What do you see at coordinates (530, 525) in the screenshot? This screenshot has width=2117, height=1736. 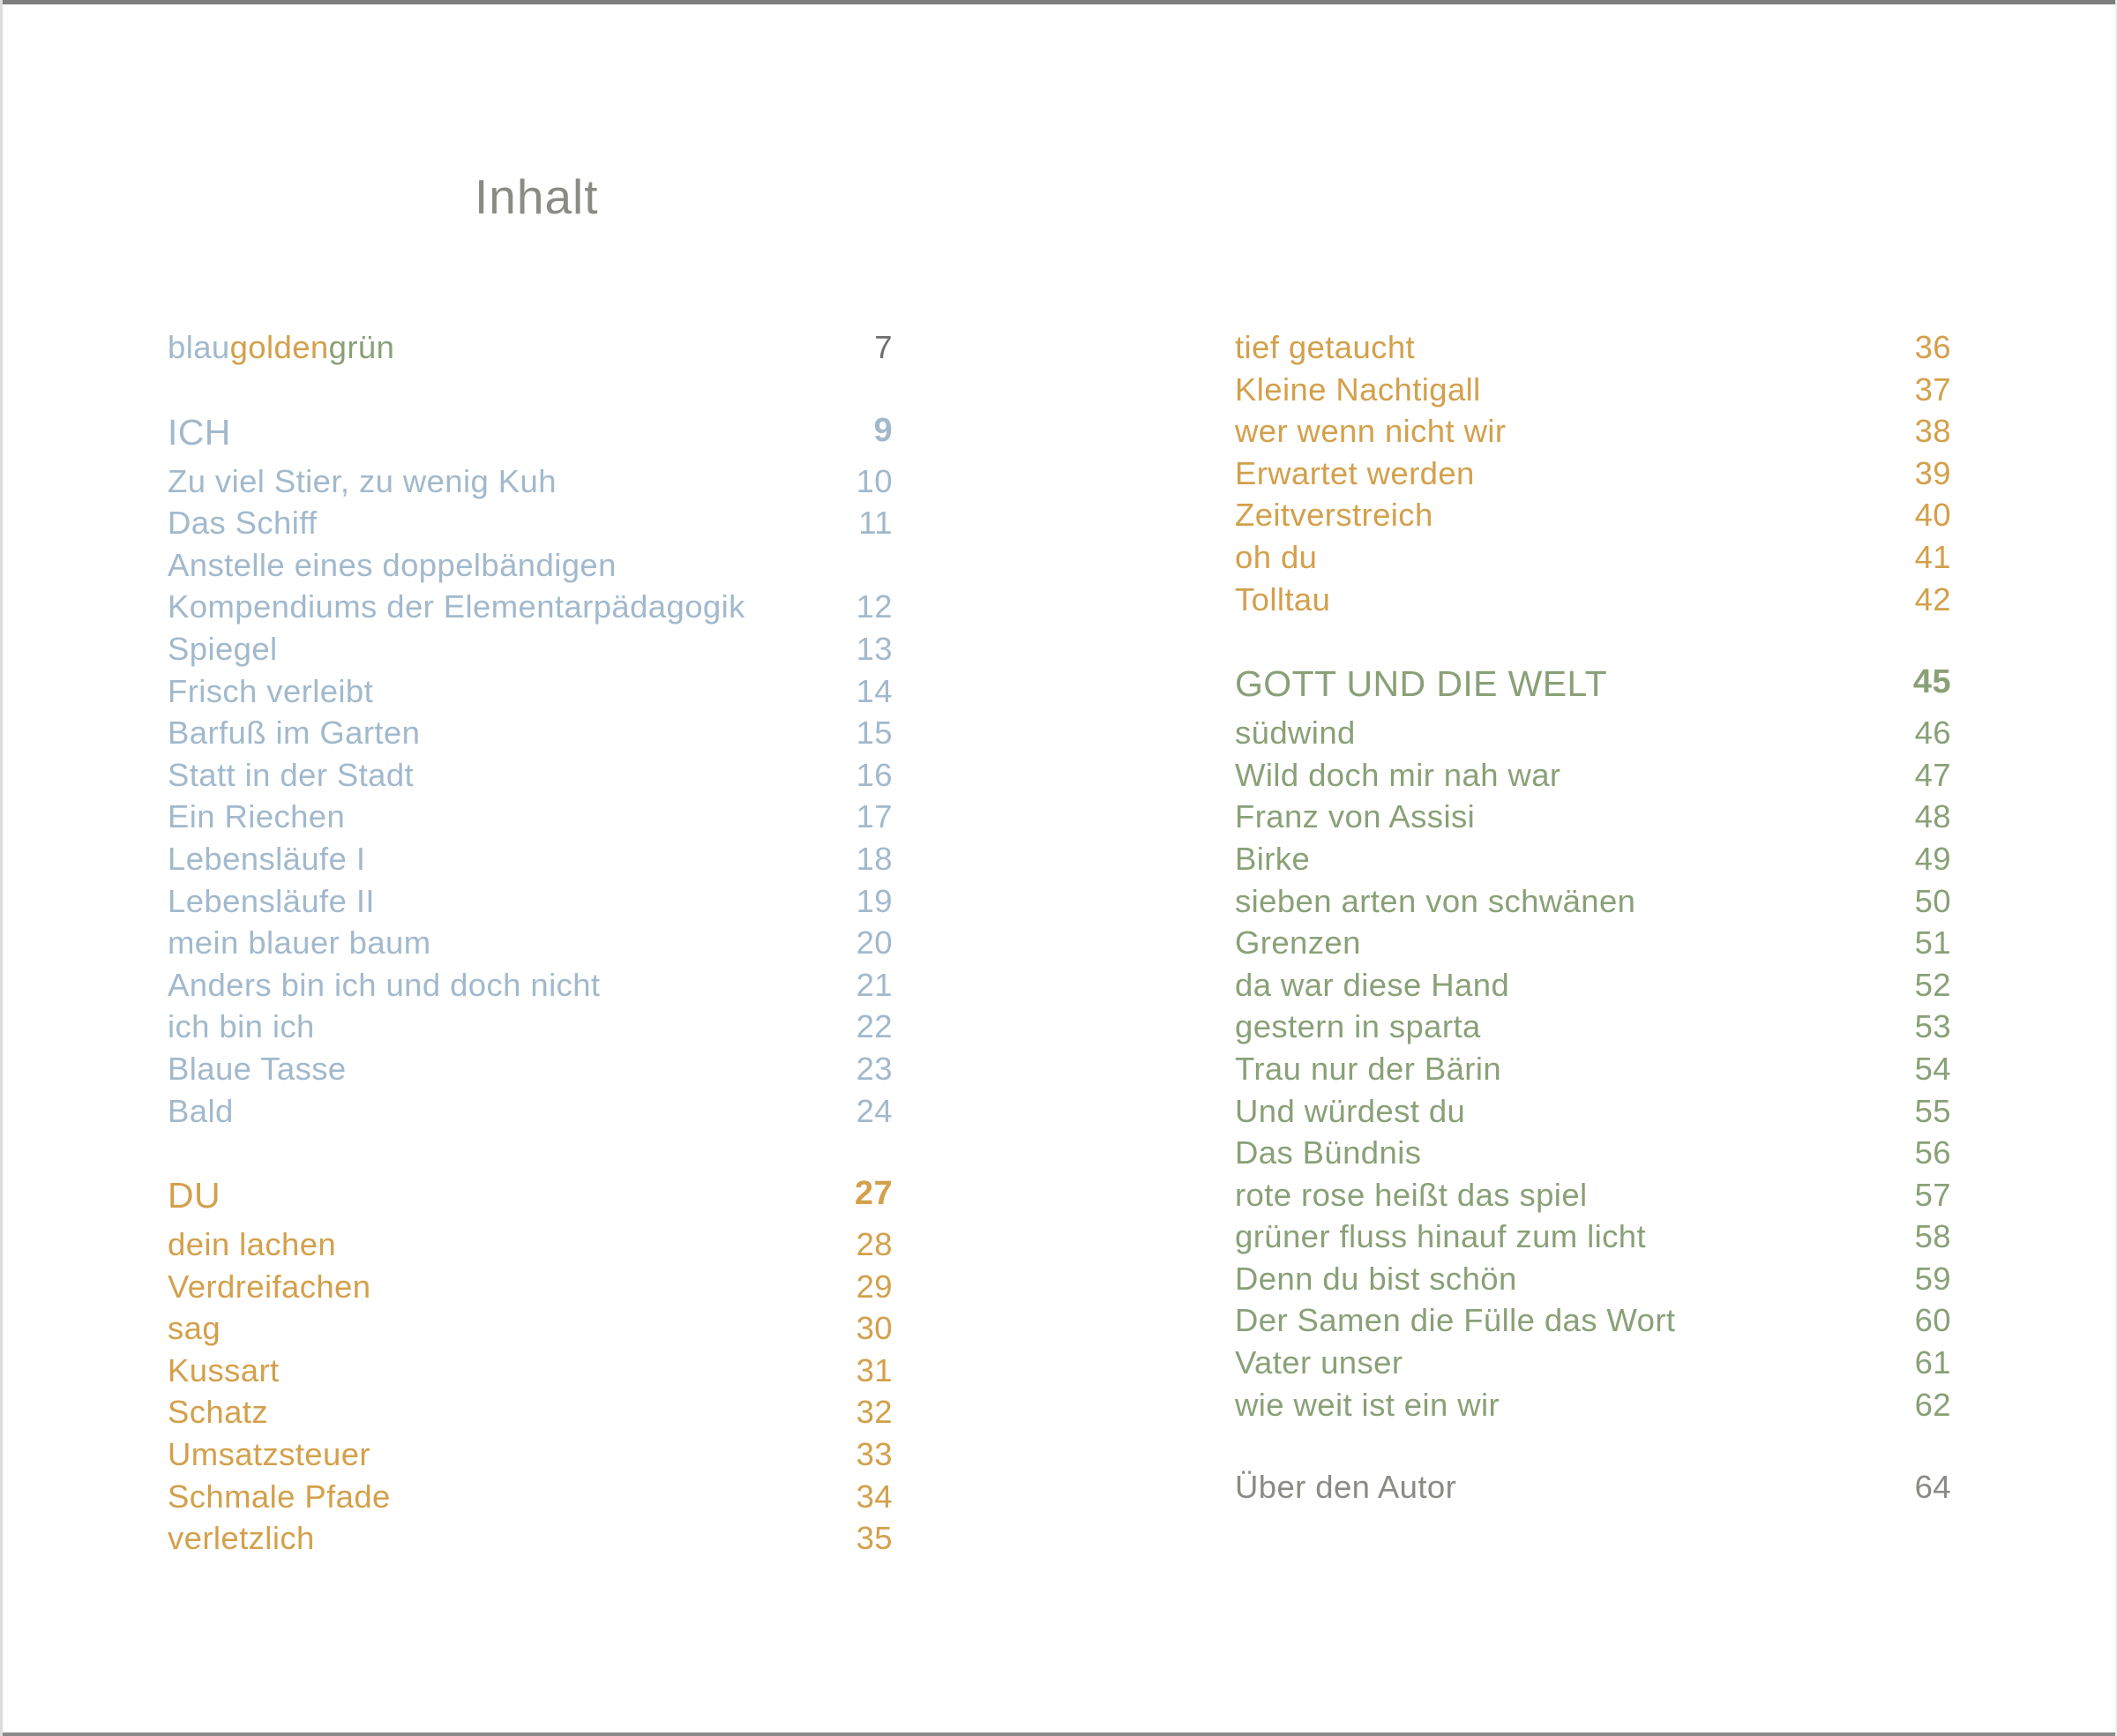 I see `toc-entry: Das Schiff 11` at bounding box center [530, 525].